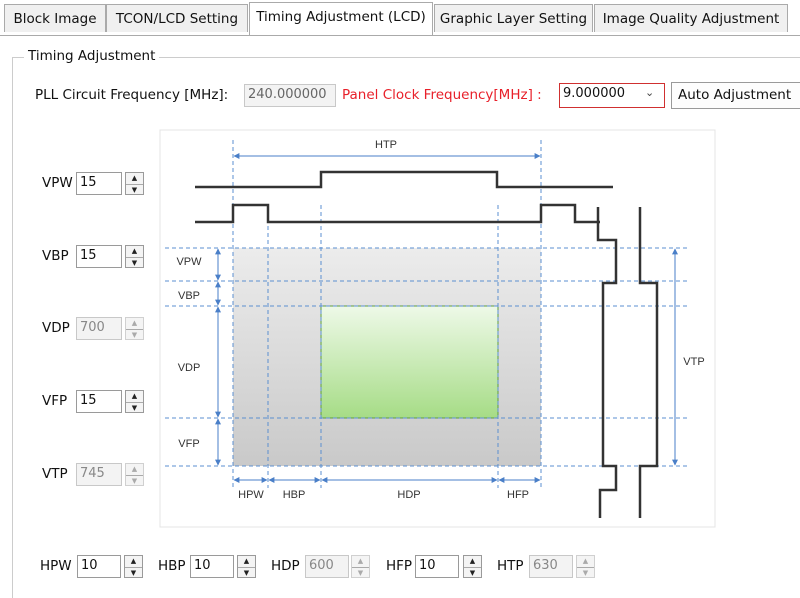 The width and height of the screenshot is (800, 598). Describe the element at coordinates (177, 18) in the screenshot. I see `tab: TCON/LCD Setting` at that location.